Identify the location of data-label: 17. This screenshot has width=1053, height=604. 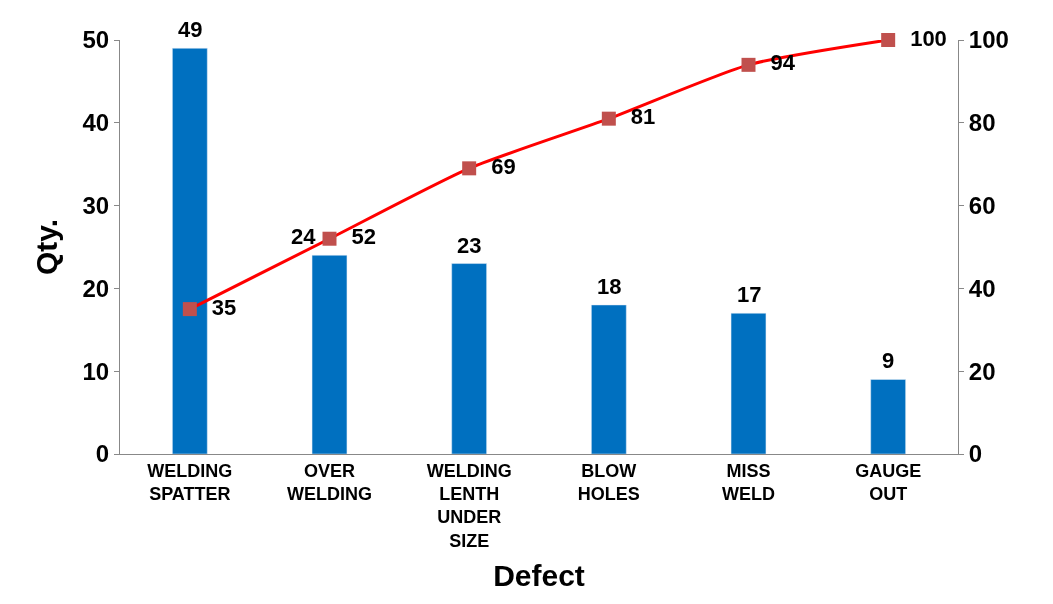
(749, 294).